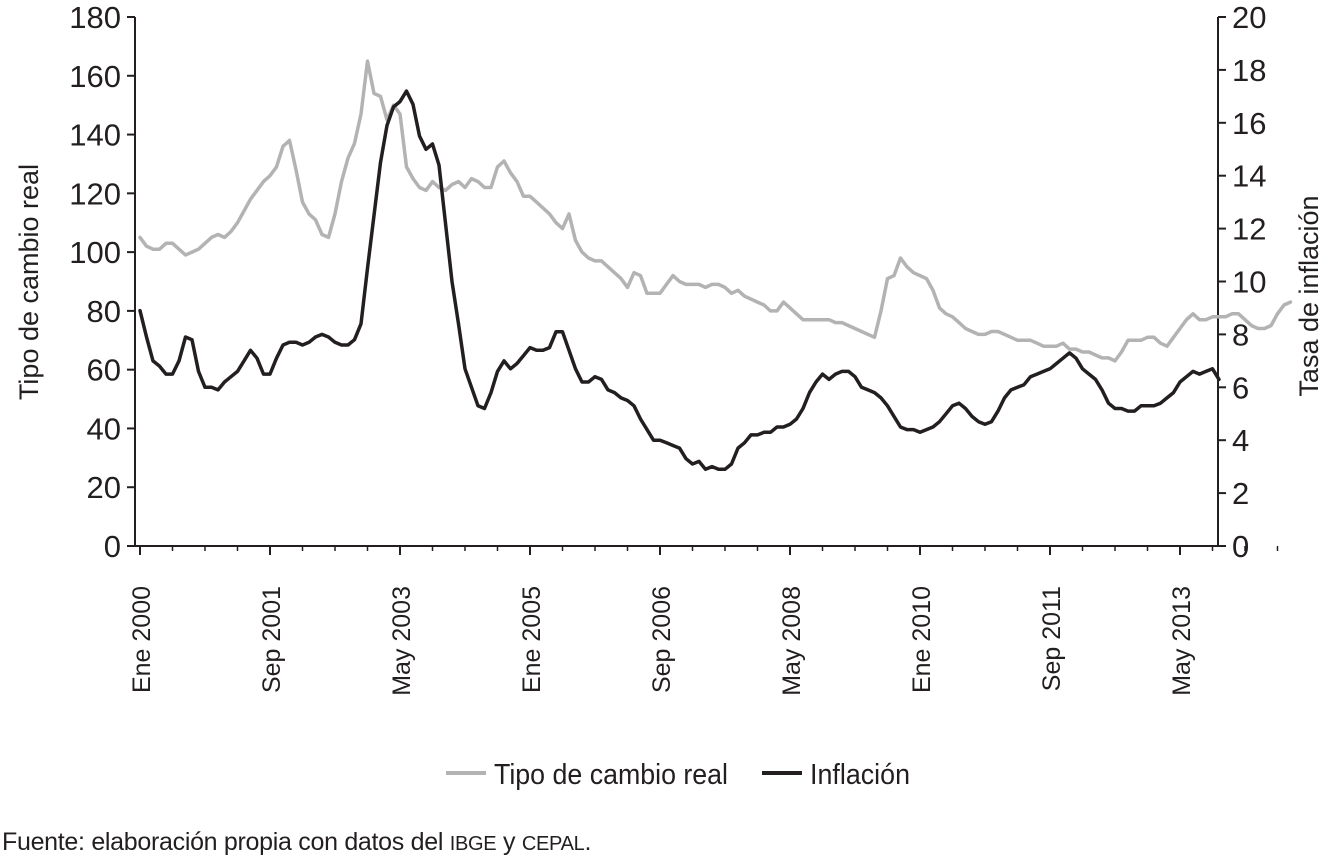  I want to click on right-tick-label: 16, so click(1249, 123).